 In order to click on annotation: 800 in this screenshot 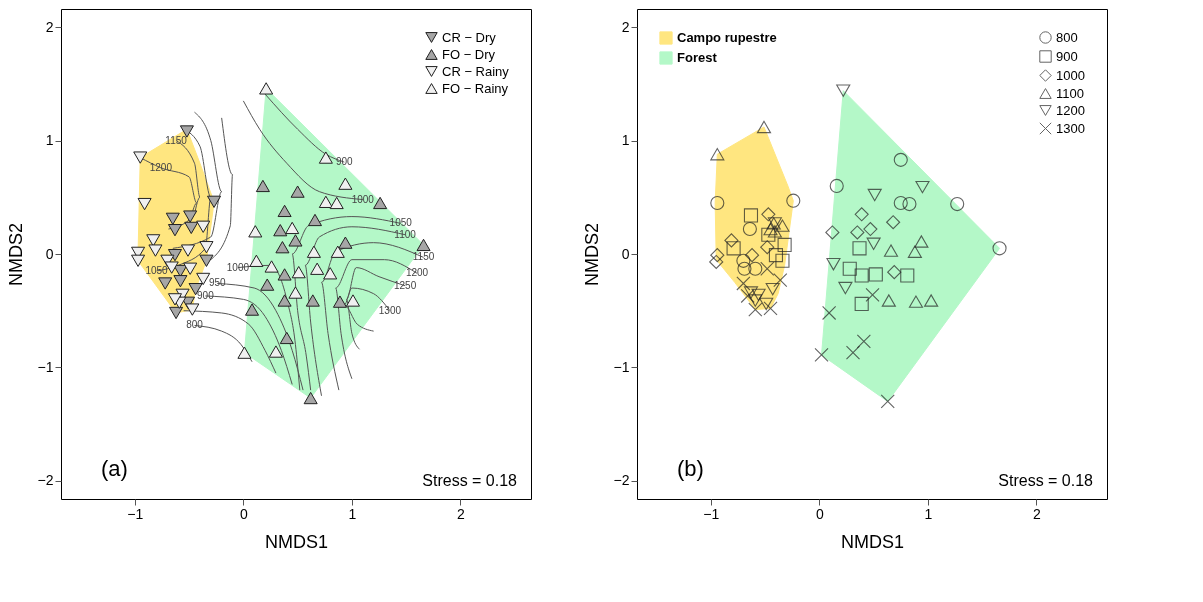, I will do `click(195, 325)`.